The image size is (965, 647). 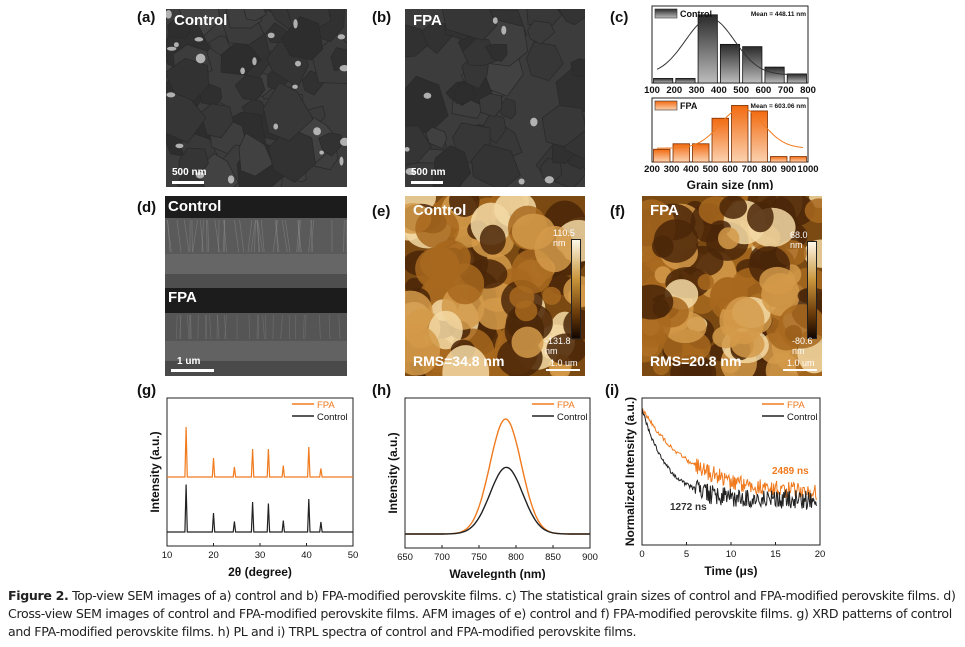 What do you see at coordinates (189, 361) in the screenshot?
I see `scale-label: 1 um` at bounding box center [189, 361].